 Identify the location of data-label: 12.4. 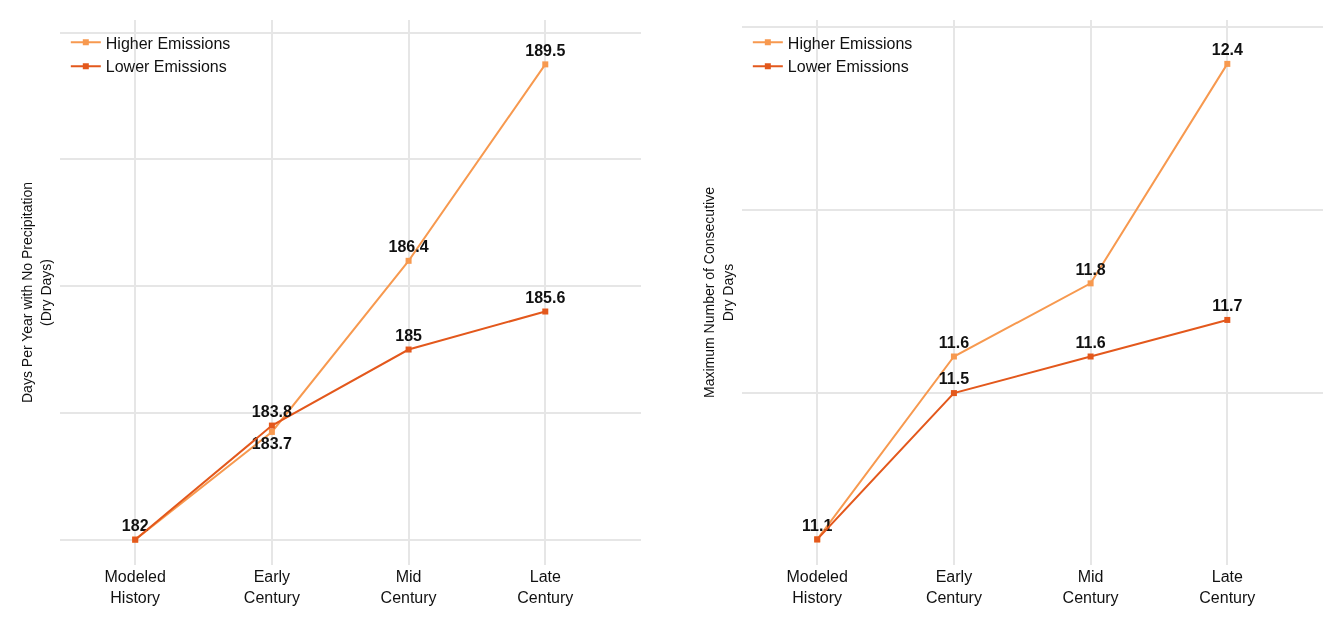
(1227, 50).